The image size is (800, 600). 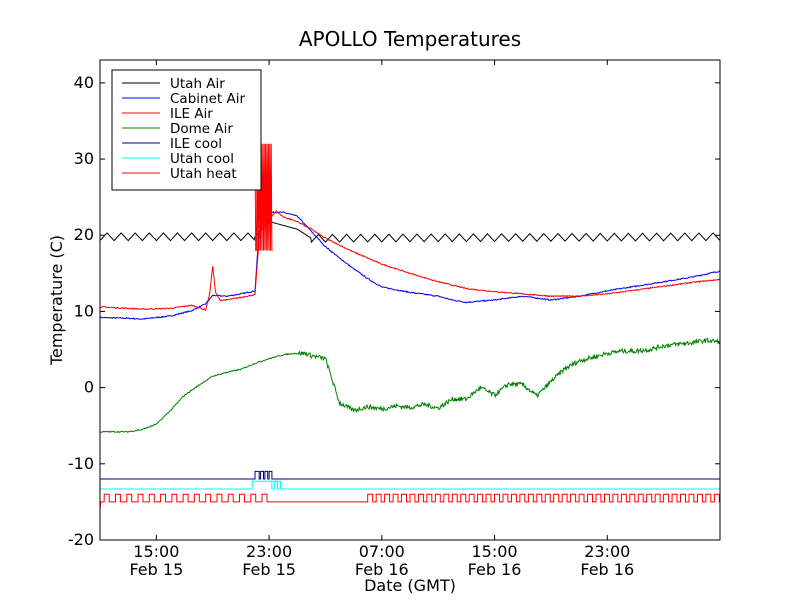 I want to click on legend-label: ILE cool, so click(x=196, y=144).